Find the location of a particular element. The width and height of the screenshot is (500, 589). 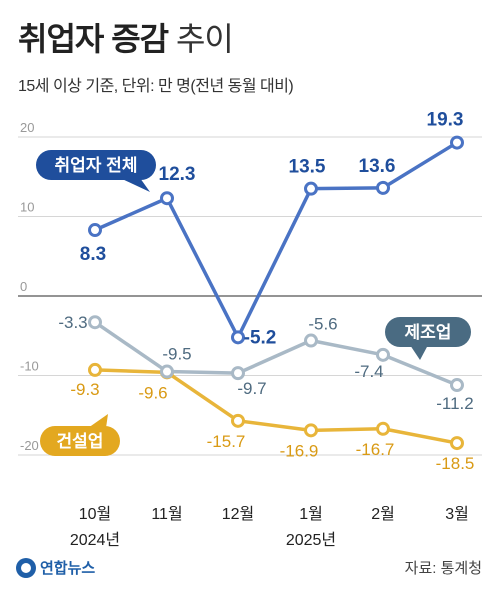

publisher-logo: 연합뉴스 is located at coordinates (55, 567).